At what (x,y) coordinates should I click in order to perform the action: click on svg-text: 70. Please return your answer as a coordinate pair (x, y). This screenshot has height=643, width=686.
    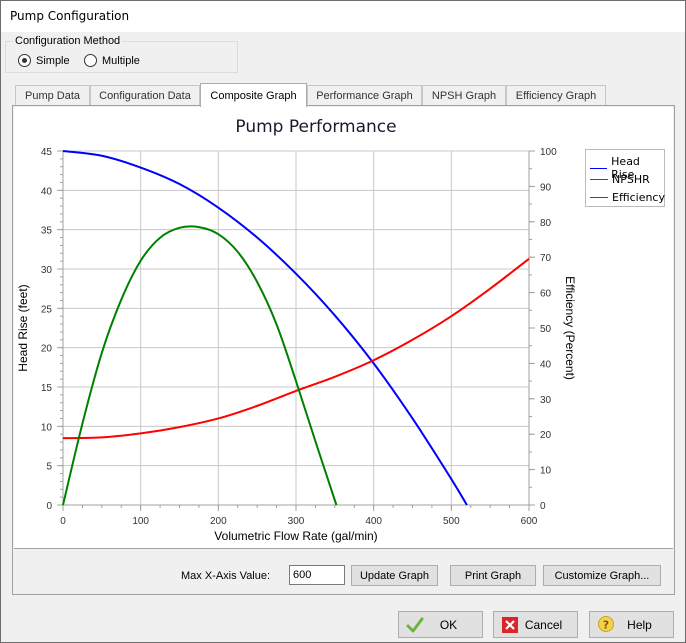
    Looking at the image, I should click on (546, 258).